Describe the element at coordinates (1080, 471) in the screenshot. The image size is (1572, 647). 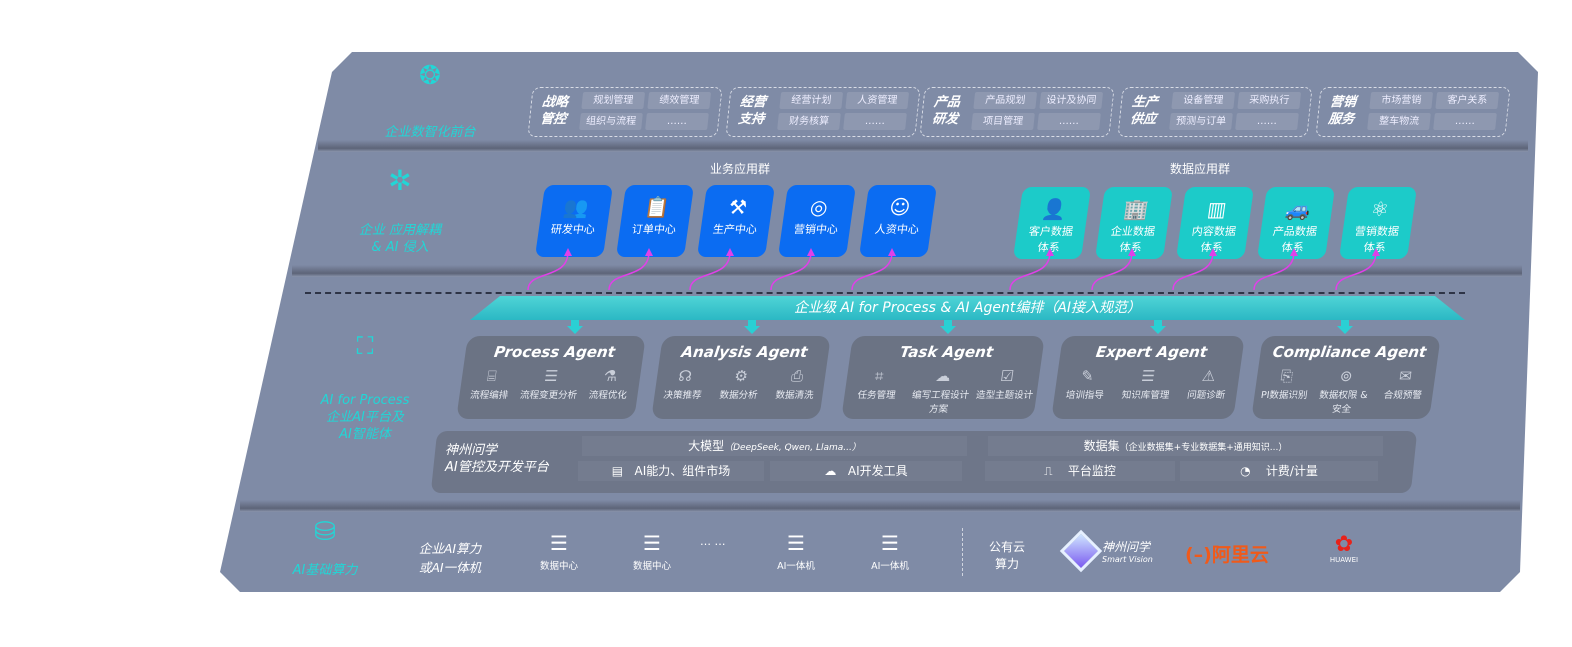
I see `monitor-bar: ⎍ 平台监控` at that location.